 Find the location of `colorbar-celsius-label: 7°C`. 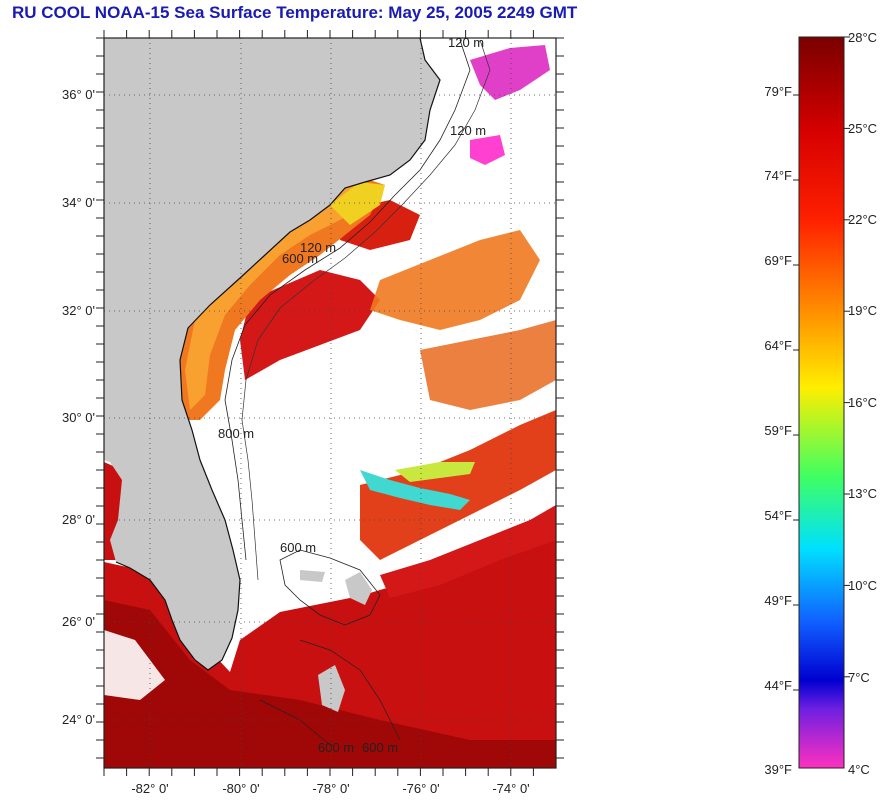

colorbar-celsius-label: 7°C is located at coordinates (859, 677).